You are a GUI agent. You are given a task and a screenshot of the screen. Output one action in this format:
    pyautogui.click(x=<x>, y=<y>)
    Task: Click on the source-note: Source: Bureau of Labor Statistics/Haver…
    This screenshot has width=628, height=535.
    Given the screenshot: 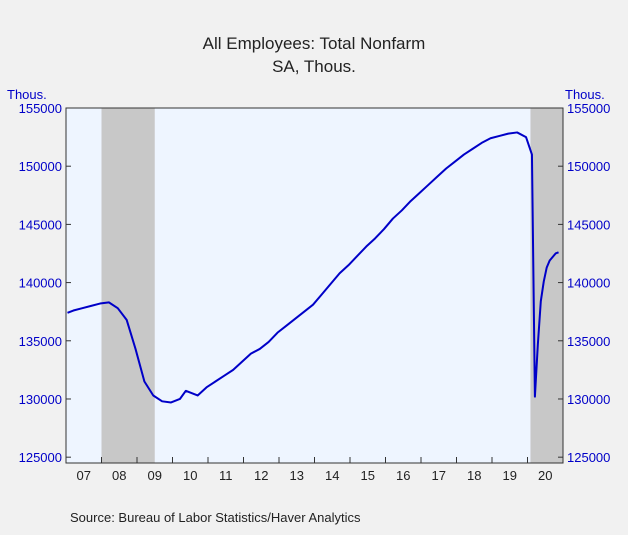 What is the action you would take?
    pyautogui.click(x=215, y=517)
    